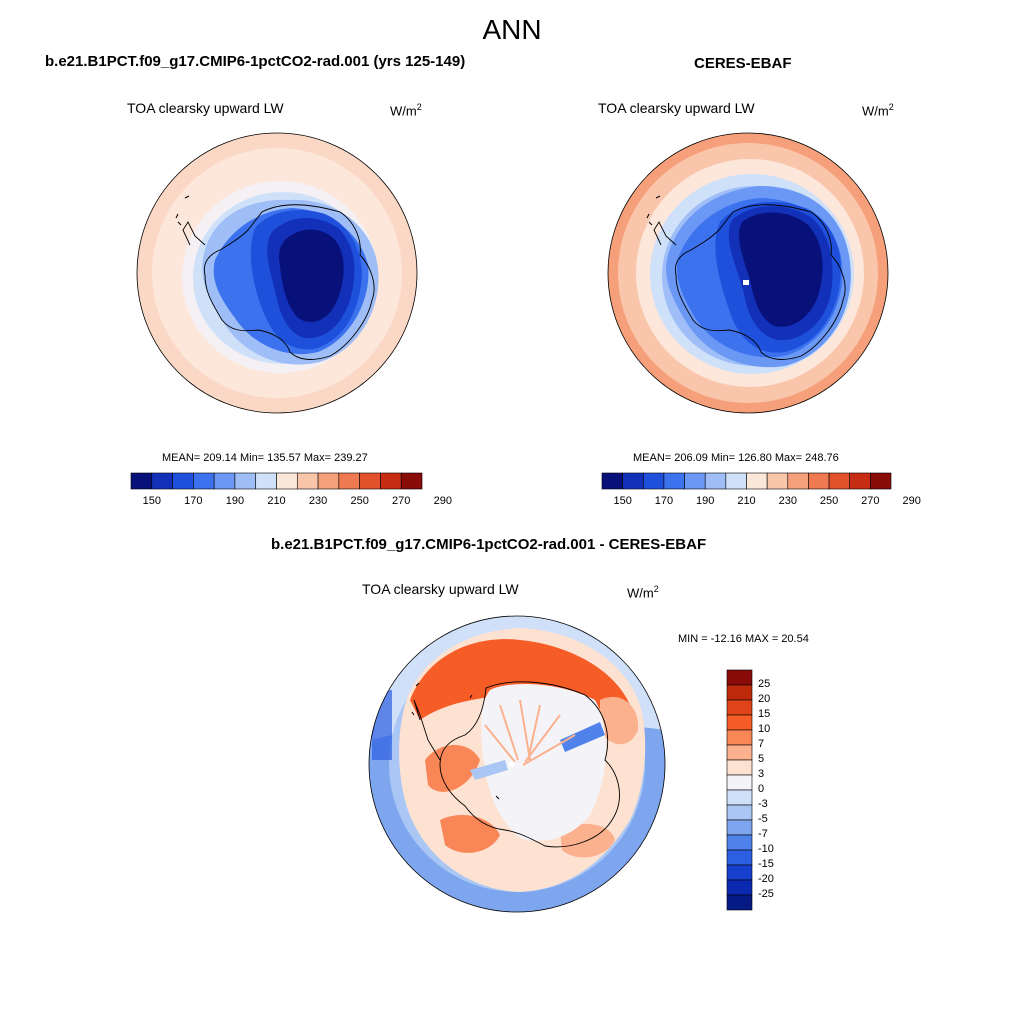  I want to click on diff-stats: MIN = -12.16 MAX = 20.54, so click(743, 639).